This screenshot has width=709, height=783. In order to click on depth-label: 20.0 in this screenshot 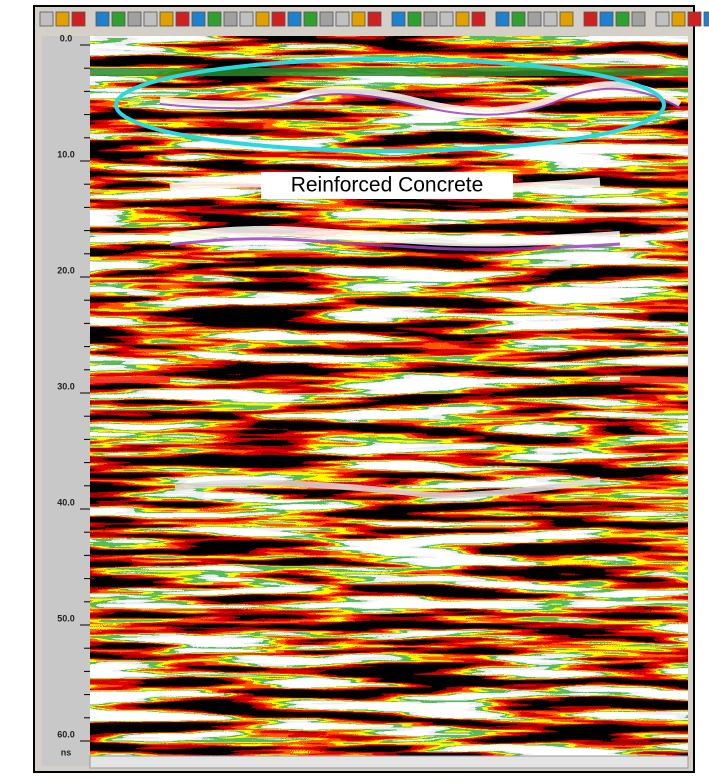, I will do `click(66, 270)`.